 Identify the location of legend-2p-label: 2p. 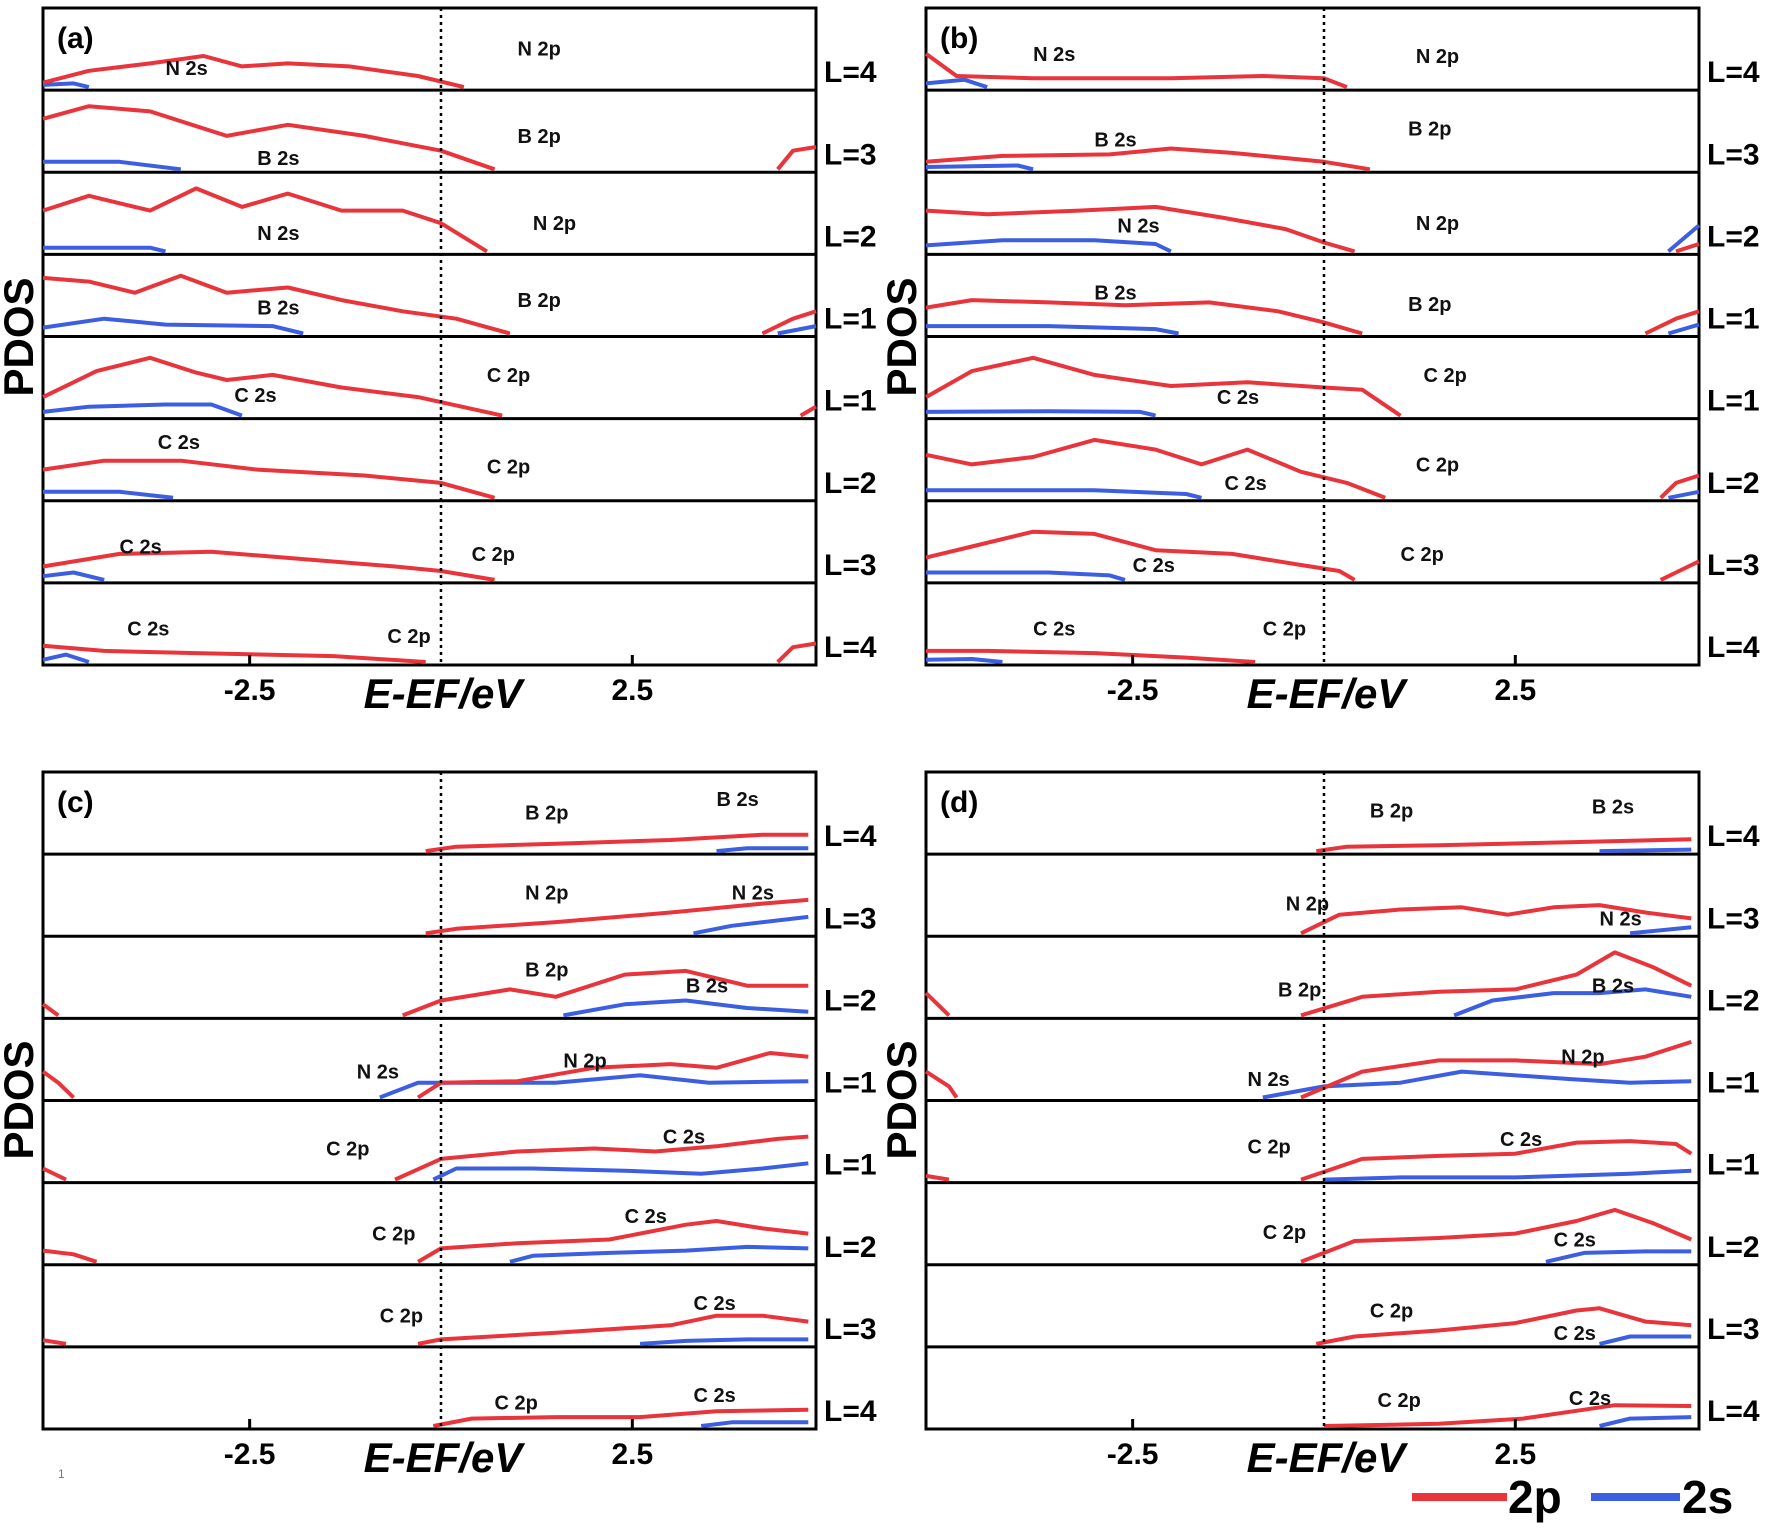
(1535, 1497).